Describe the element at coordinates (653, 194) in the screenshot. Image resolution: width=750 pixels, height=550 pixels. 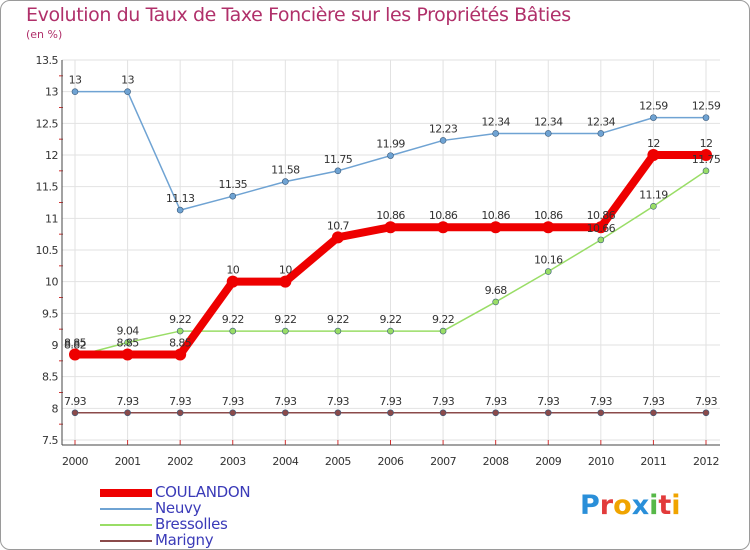
I see `data-label-bressolles: 11.19` at that location.